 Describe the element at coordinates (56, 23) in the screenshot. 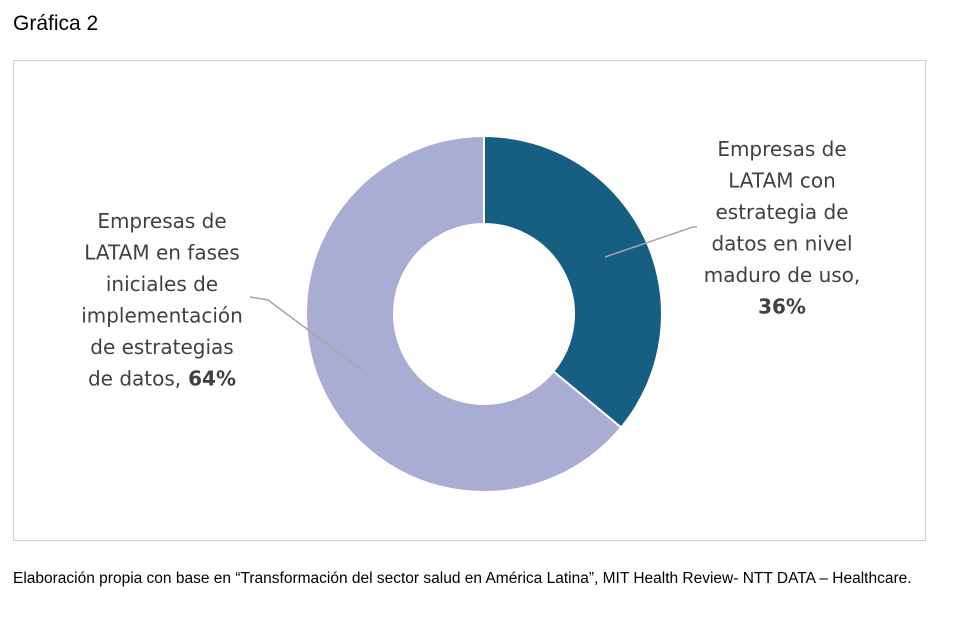

I see `figure-title: Gráfica 2` at that location.